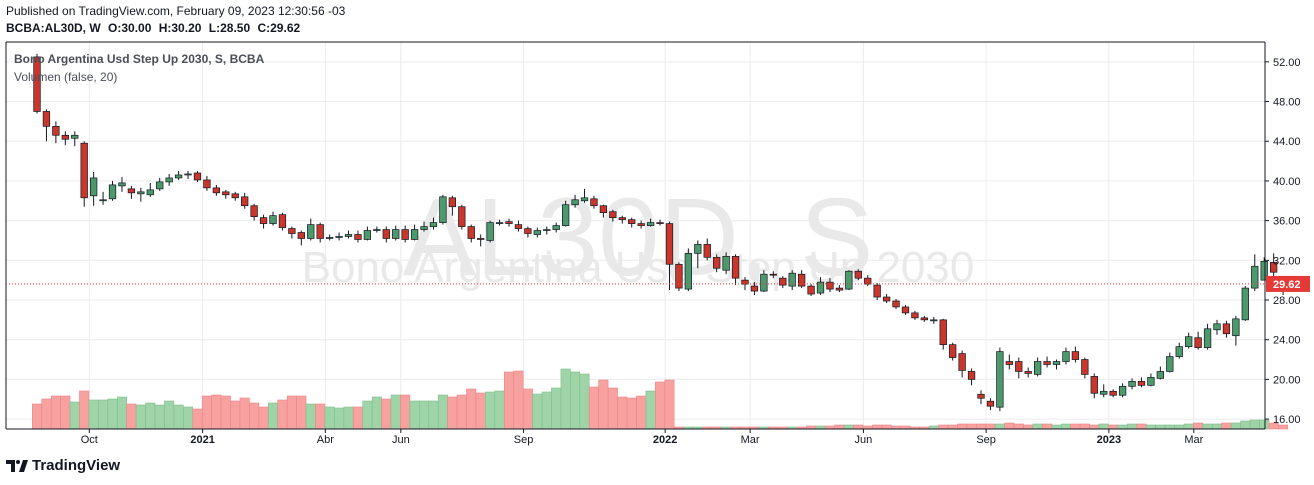 The image size is (1314, 485). What do you see at coordinates (139, 59) in the screenshot?
I see `series-legend: Bono Argentina Usd Step Up 2030, S, BCBA` at bounding box center [139, 59].